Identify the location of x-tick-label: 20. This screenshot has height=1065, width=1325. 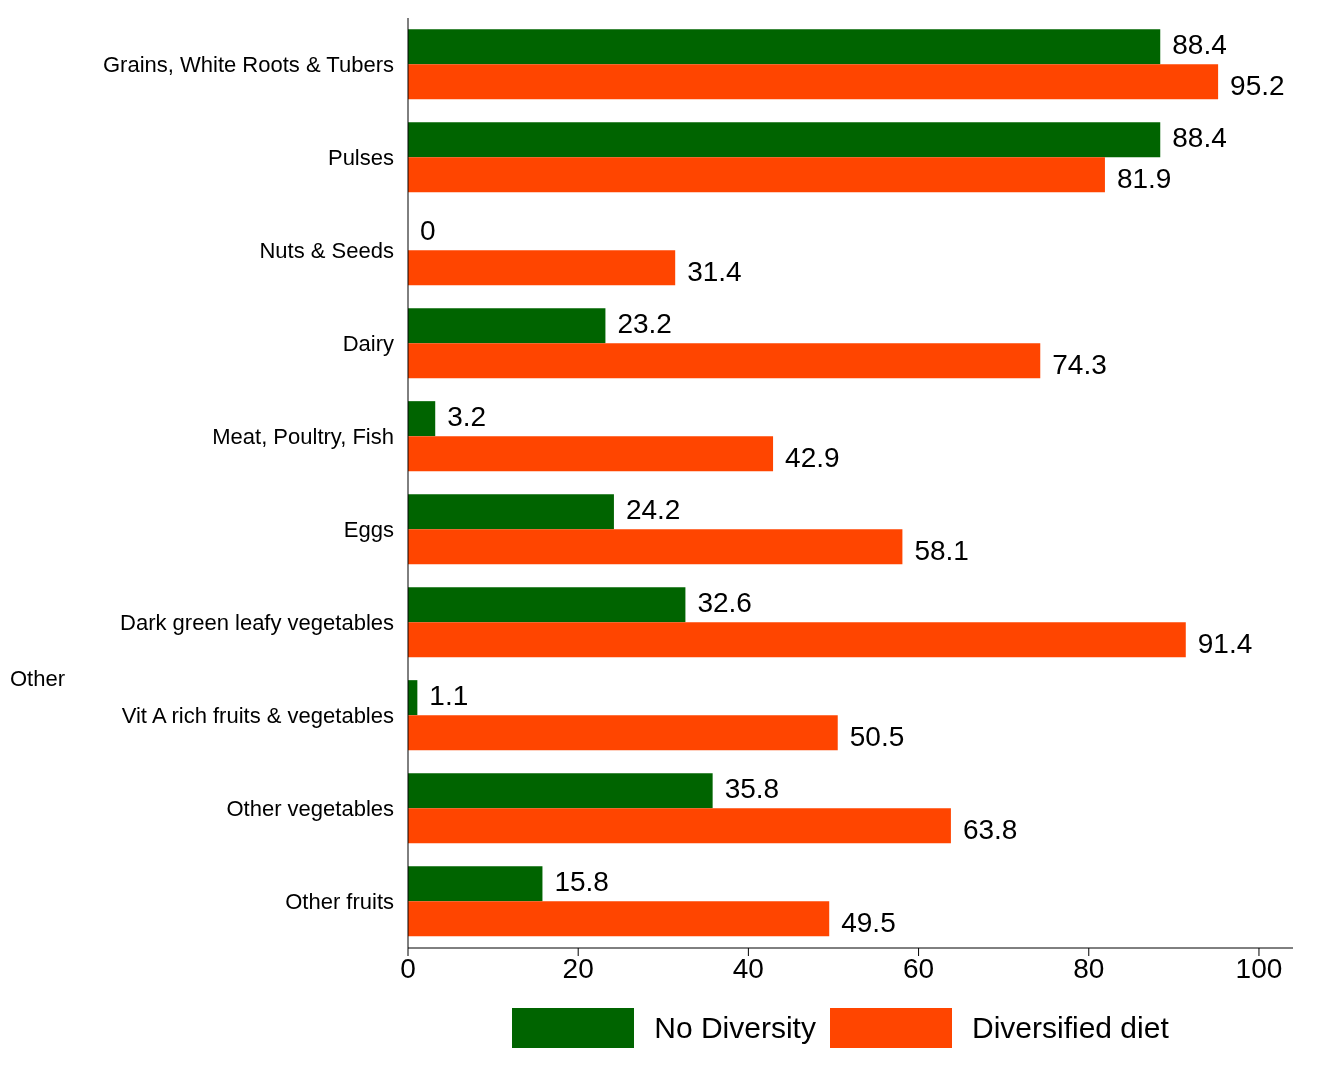
(578, 968).